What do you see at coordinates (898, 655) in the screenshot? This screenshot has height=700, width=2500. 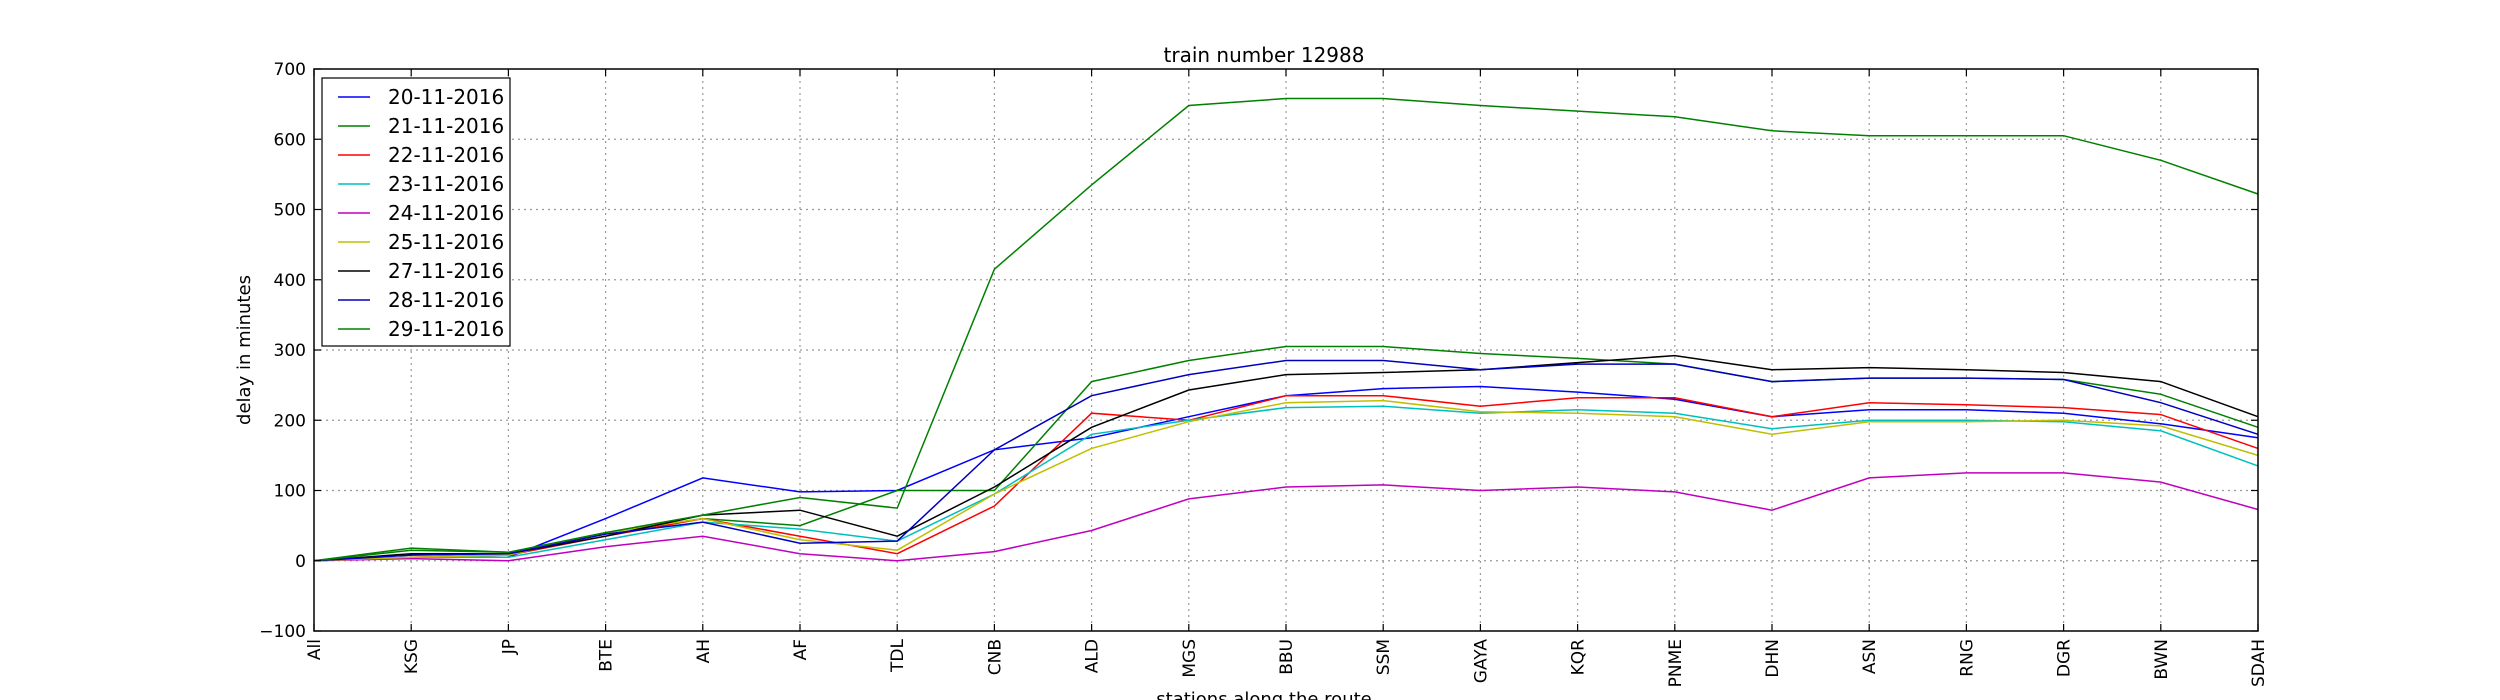 I see `x-tick-label: TDL` at bounding box center [898, 655].